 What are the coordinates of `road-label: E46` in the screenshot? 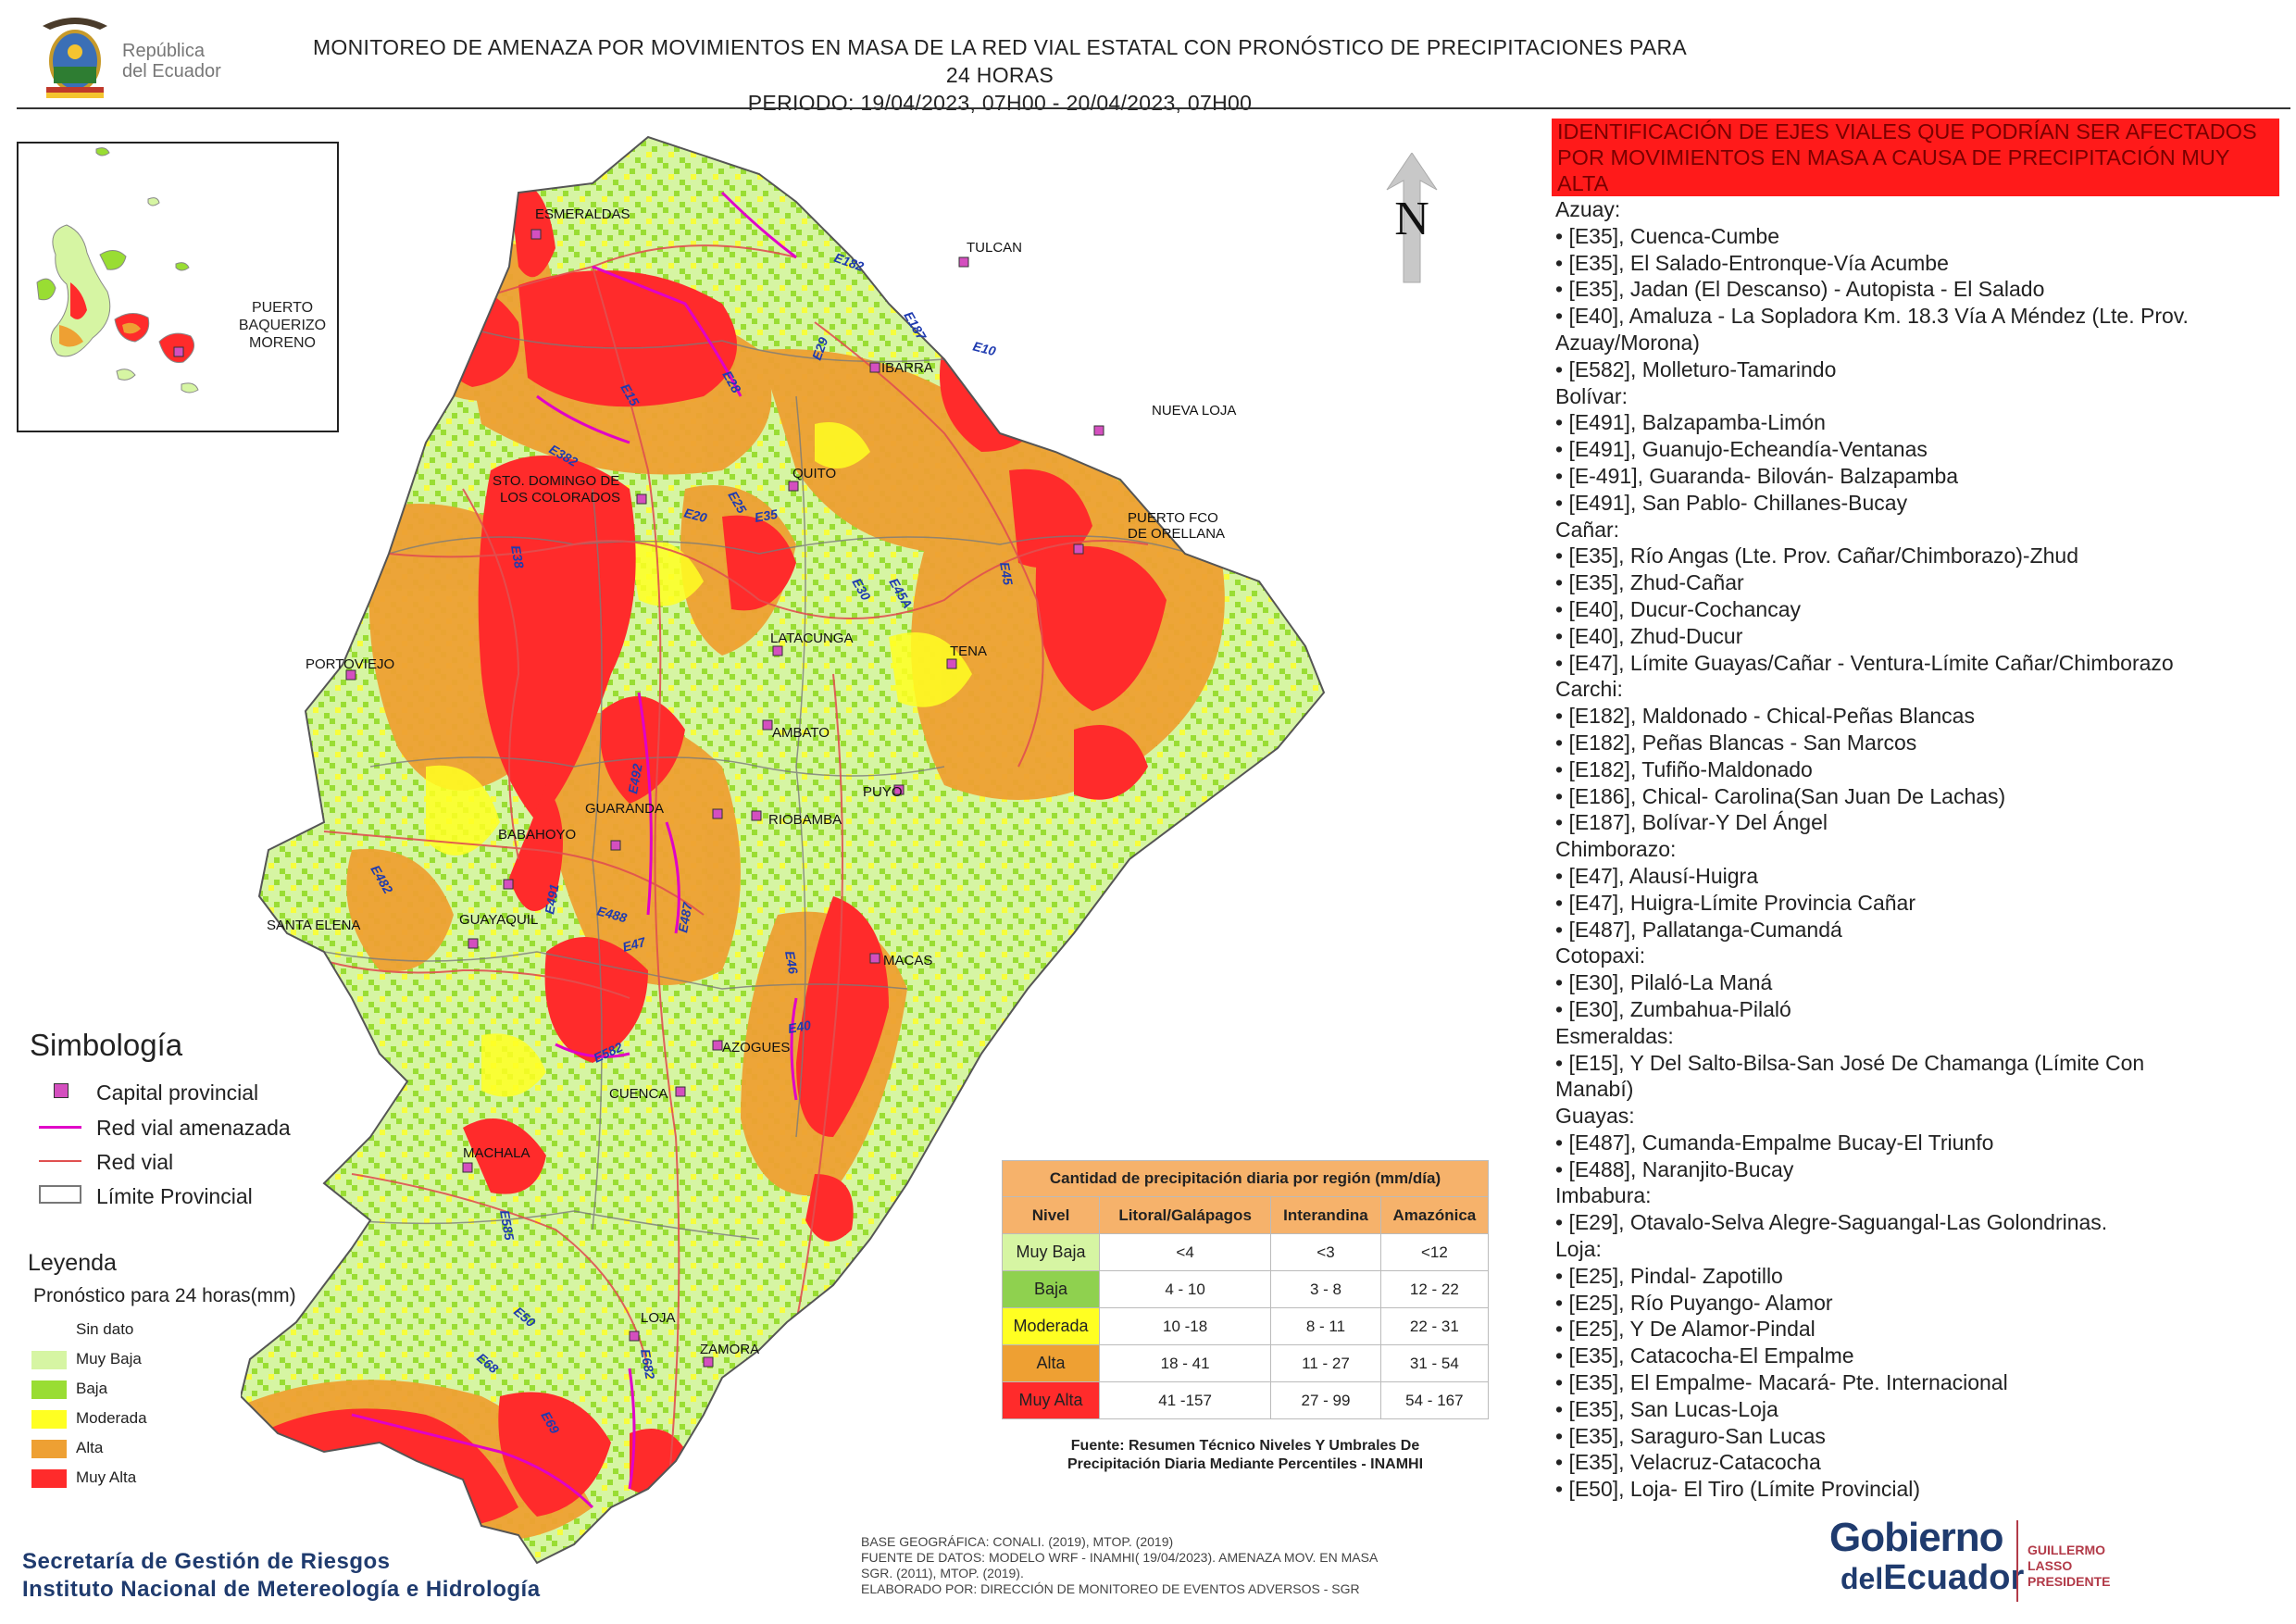 It's located at (791, 963).